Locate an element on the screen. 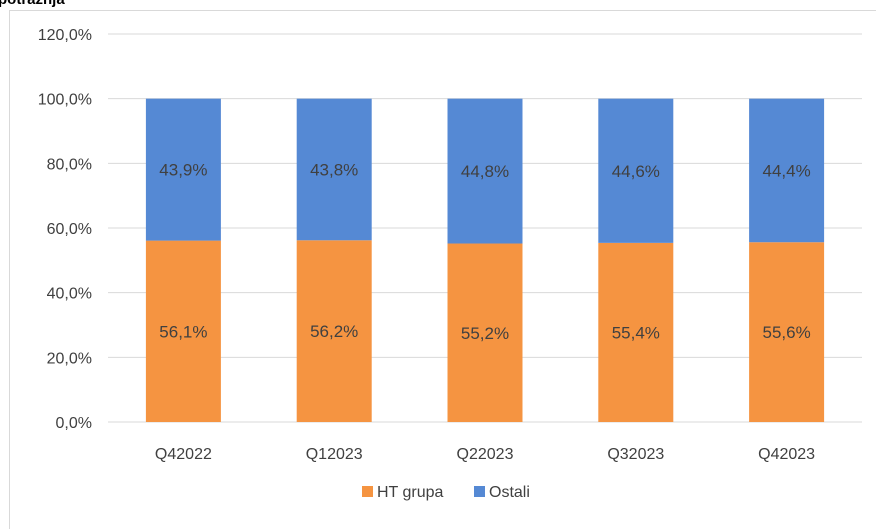  legend-label: HT grupa is located at coordinates (410, 492).